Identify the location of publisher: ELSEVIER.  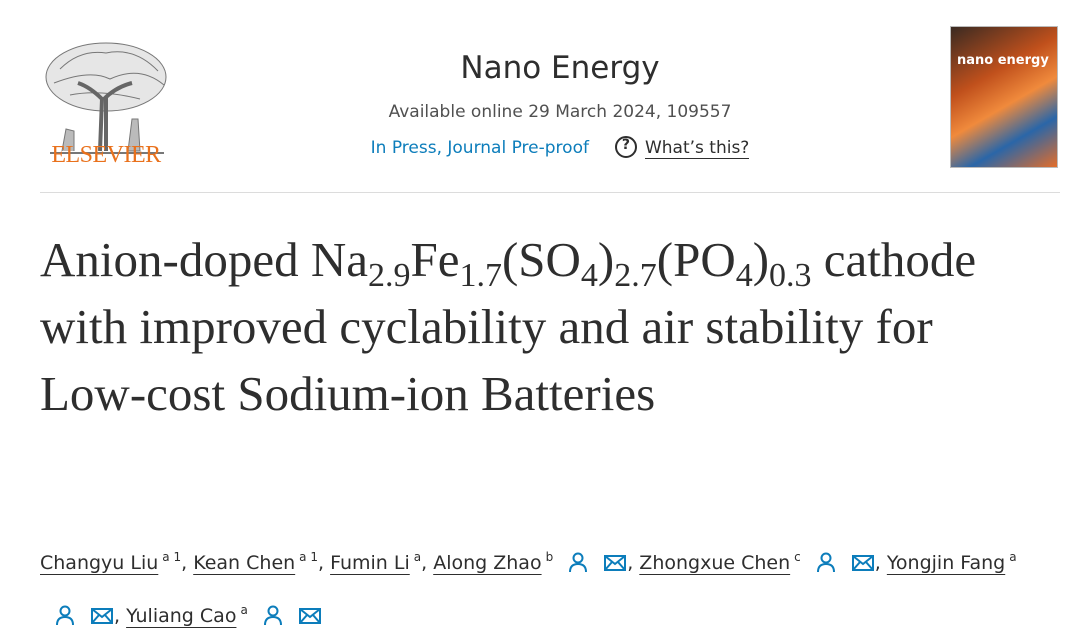
(106, 155).